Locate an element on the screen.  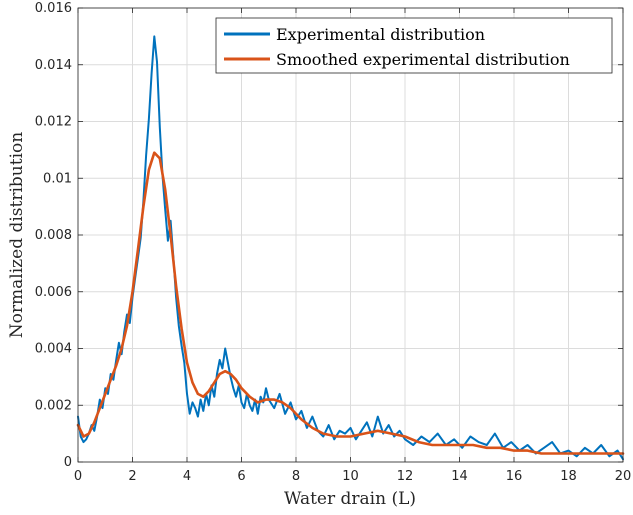
x-tick-label: 20 is located at coordinates (623, 476).